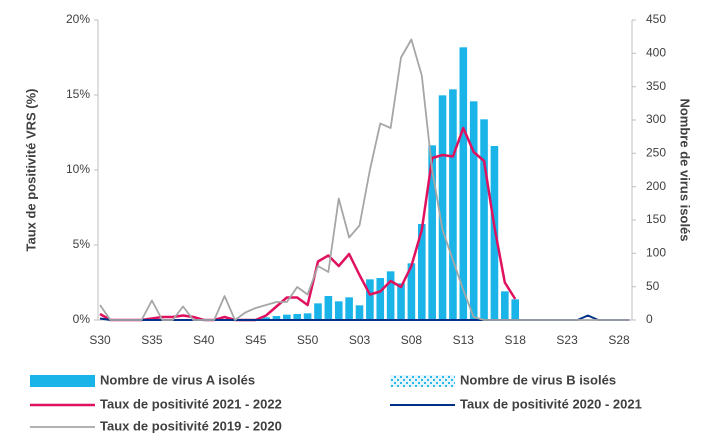 This screenshot has width=708, height=434. Describe the element at coordinates (656, 53) in the screenshot. I see `y2-tick-label: 400` at that location.